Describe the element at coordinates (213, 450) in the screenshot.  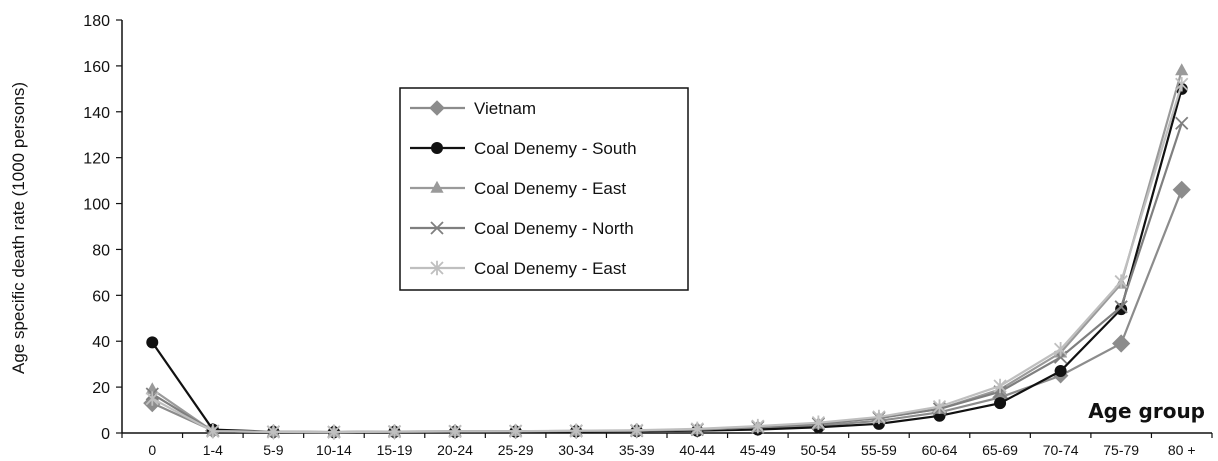
I see `x-tick-label: 1-4` at that location.